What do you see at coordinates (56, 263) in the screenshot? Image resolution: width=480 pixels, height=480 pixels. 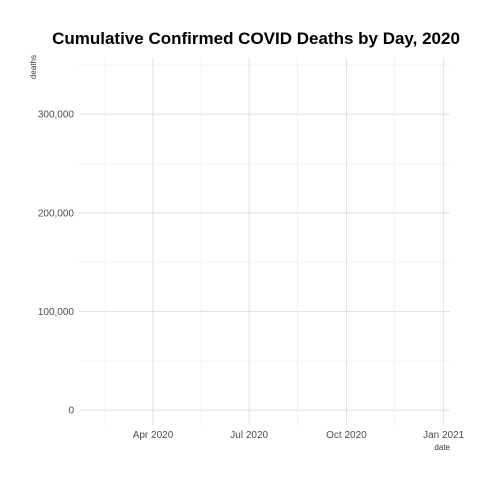 I see `y-axis-tick-labels: 0 100,000 200,000 300,000` at bounding box center [56, 263].